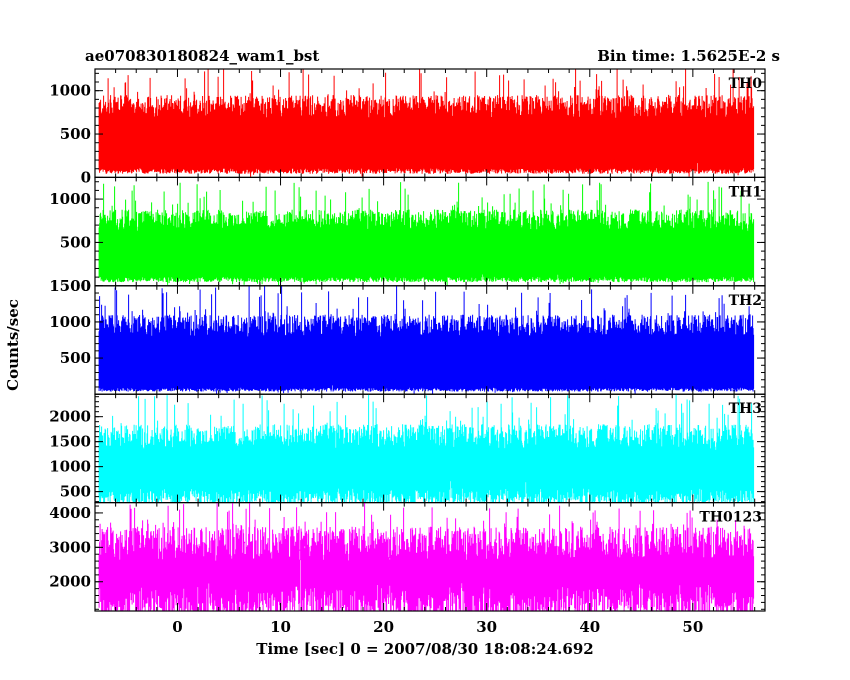 This screenshot has width=850, height=680. Describe the element at coordinates (688, 56) in the screenshot. I see `bin-time-label: Bin time: 1.5625E-2 s` at that location.